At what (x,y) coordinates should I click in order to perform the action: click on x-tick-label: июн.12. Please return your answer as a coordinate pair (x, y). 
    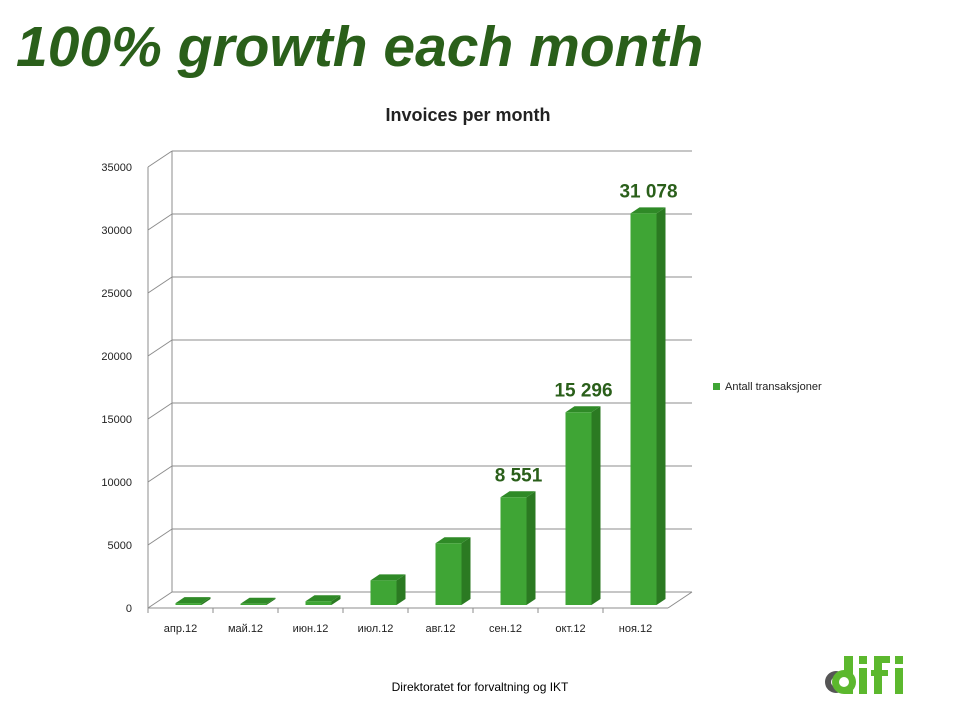
    Looking at the image, I should click on (311, 629).